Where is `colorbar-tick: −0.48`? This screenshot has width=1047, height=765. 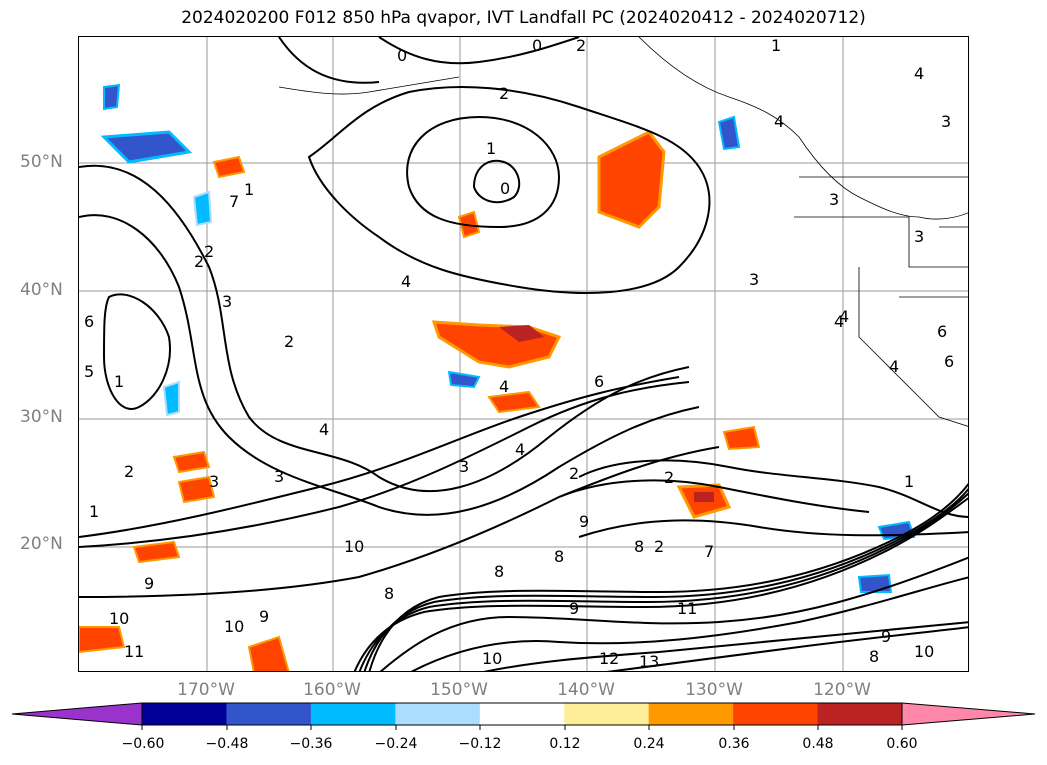
colorbar-tick: −0.48 is located at coordinates (227, 744).